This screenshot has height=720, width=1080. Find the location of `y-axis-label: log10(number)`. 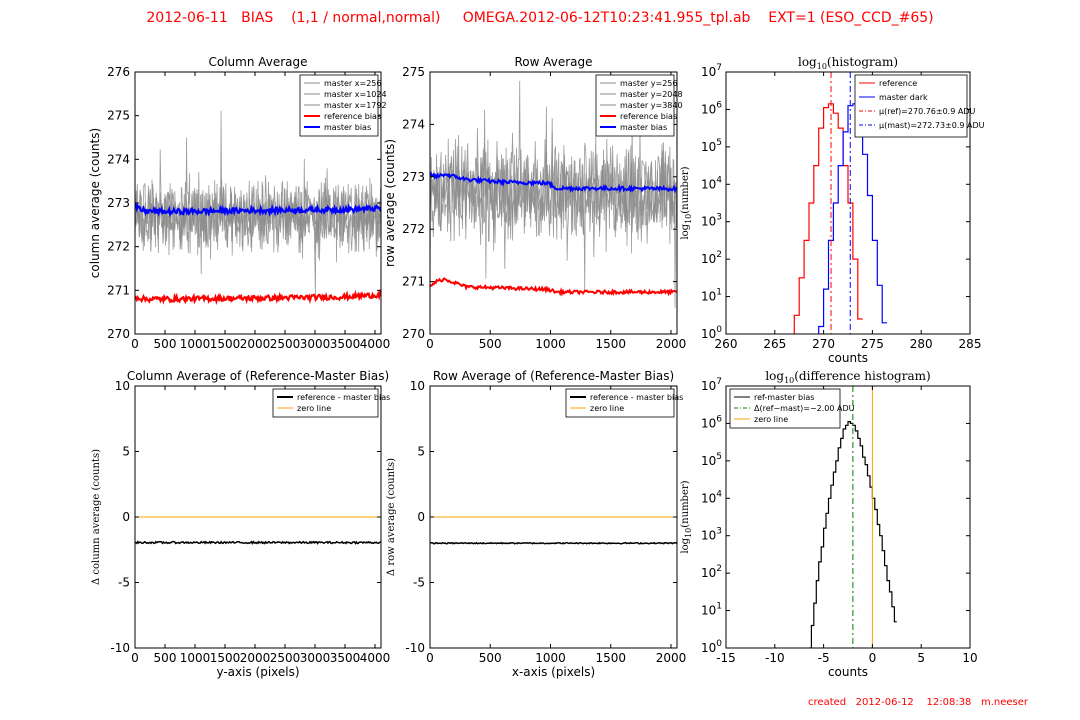

y-axis-label: log10(number) is located at coordinates (686, 202).